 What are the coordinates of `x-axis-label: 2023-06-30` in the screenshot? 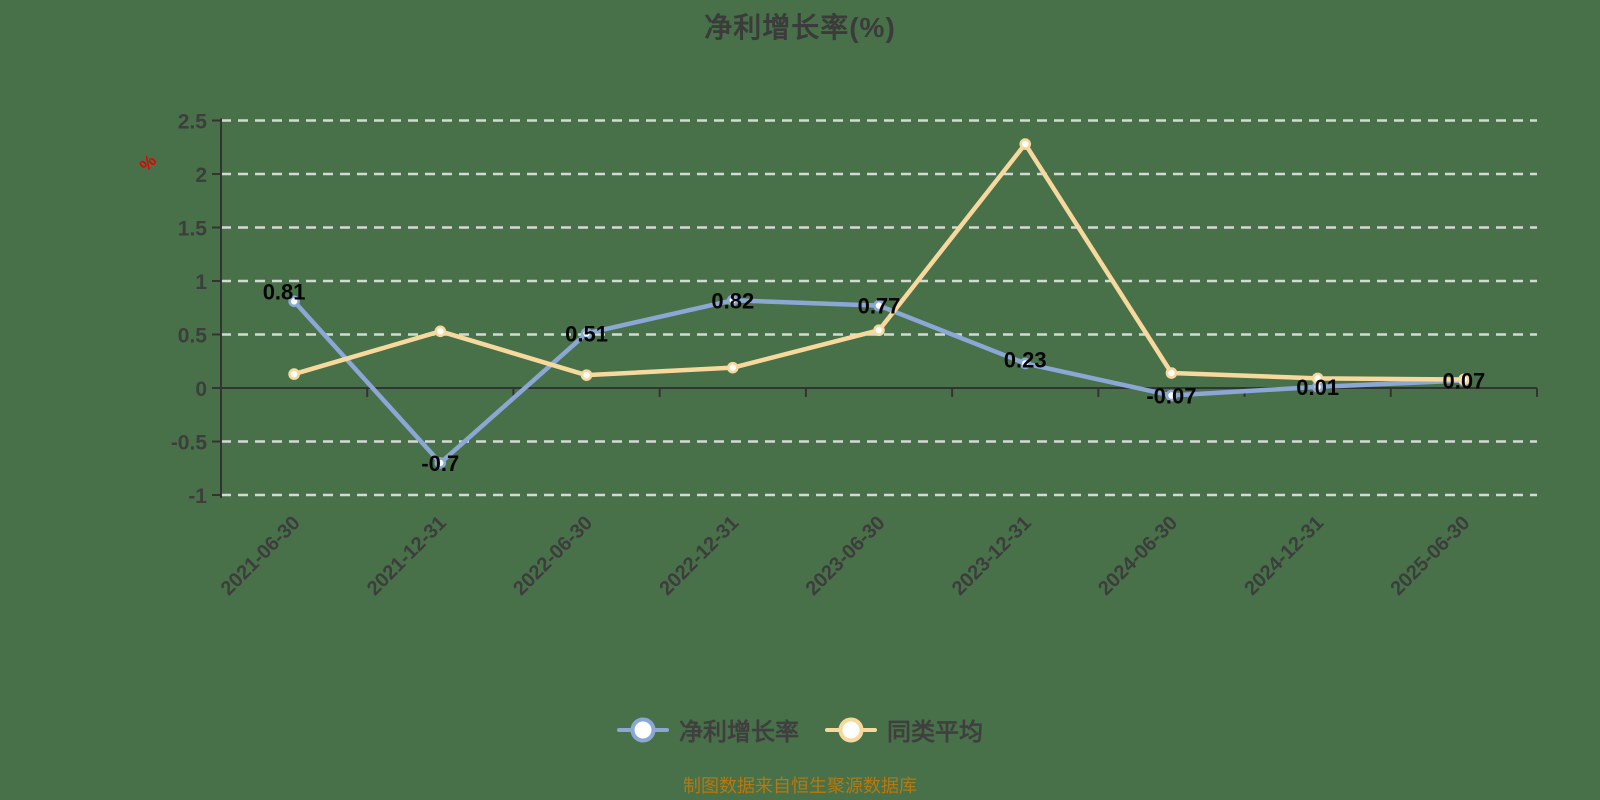 It's located at (846, 556).